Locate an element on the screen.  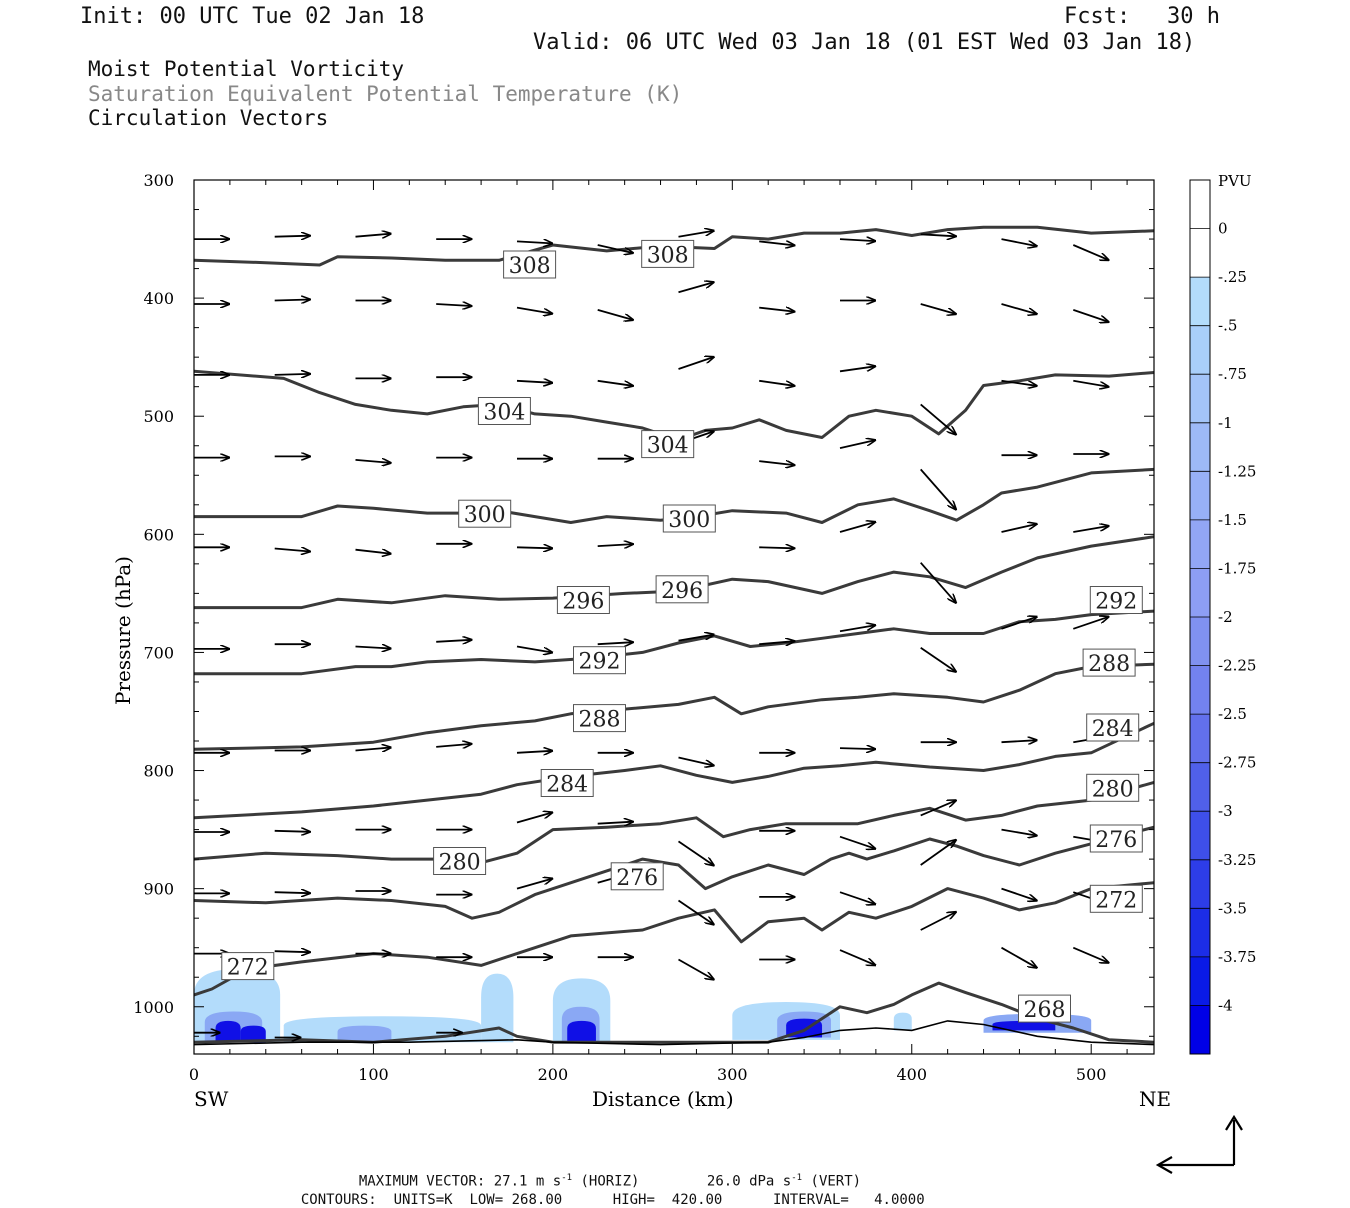
terrain-layer is located at coordinates (674, 1033).